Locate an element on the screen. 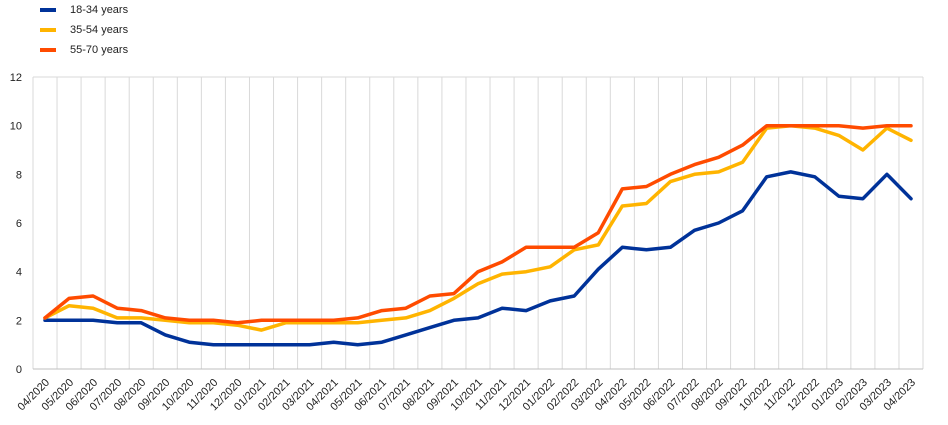 This screenshot has height=425, width=948. chart-legend: 18-34 years 35-54 years 55-70 years is located at coordinates (84, 30).